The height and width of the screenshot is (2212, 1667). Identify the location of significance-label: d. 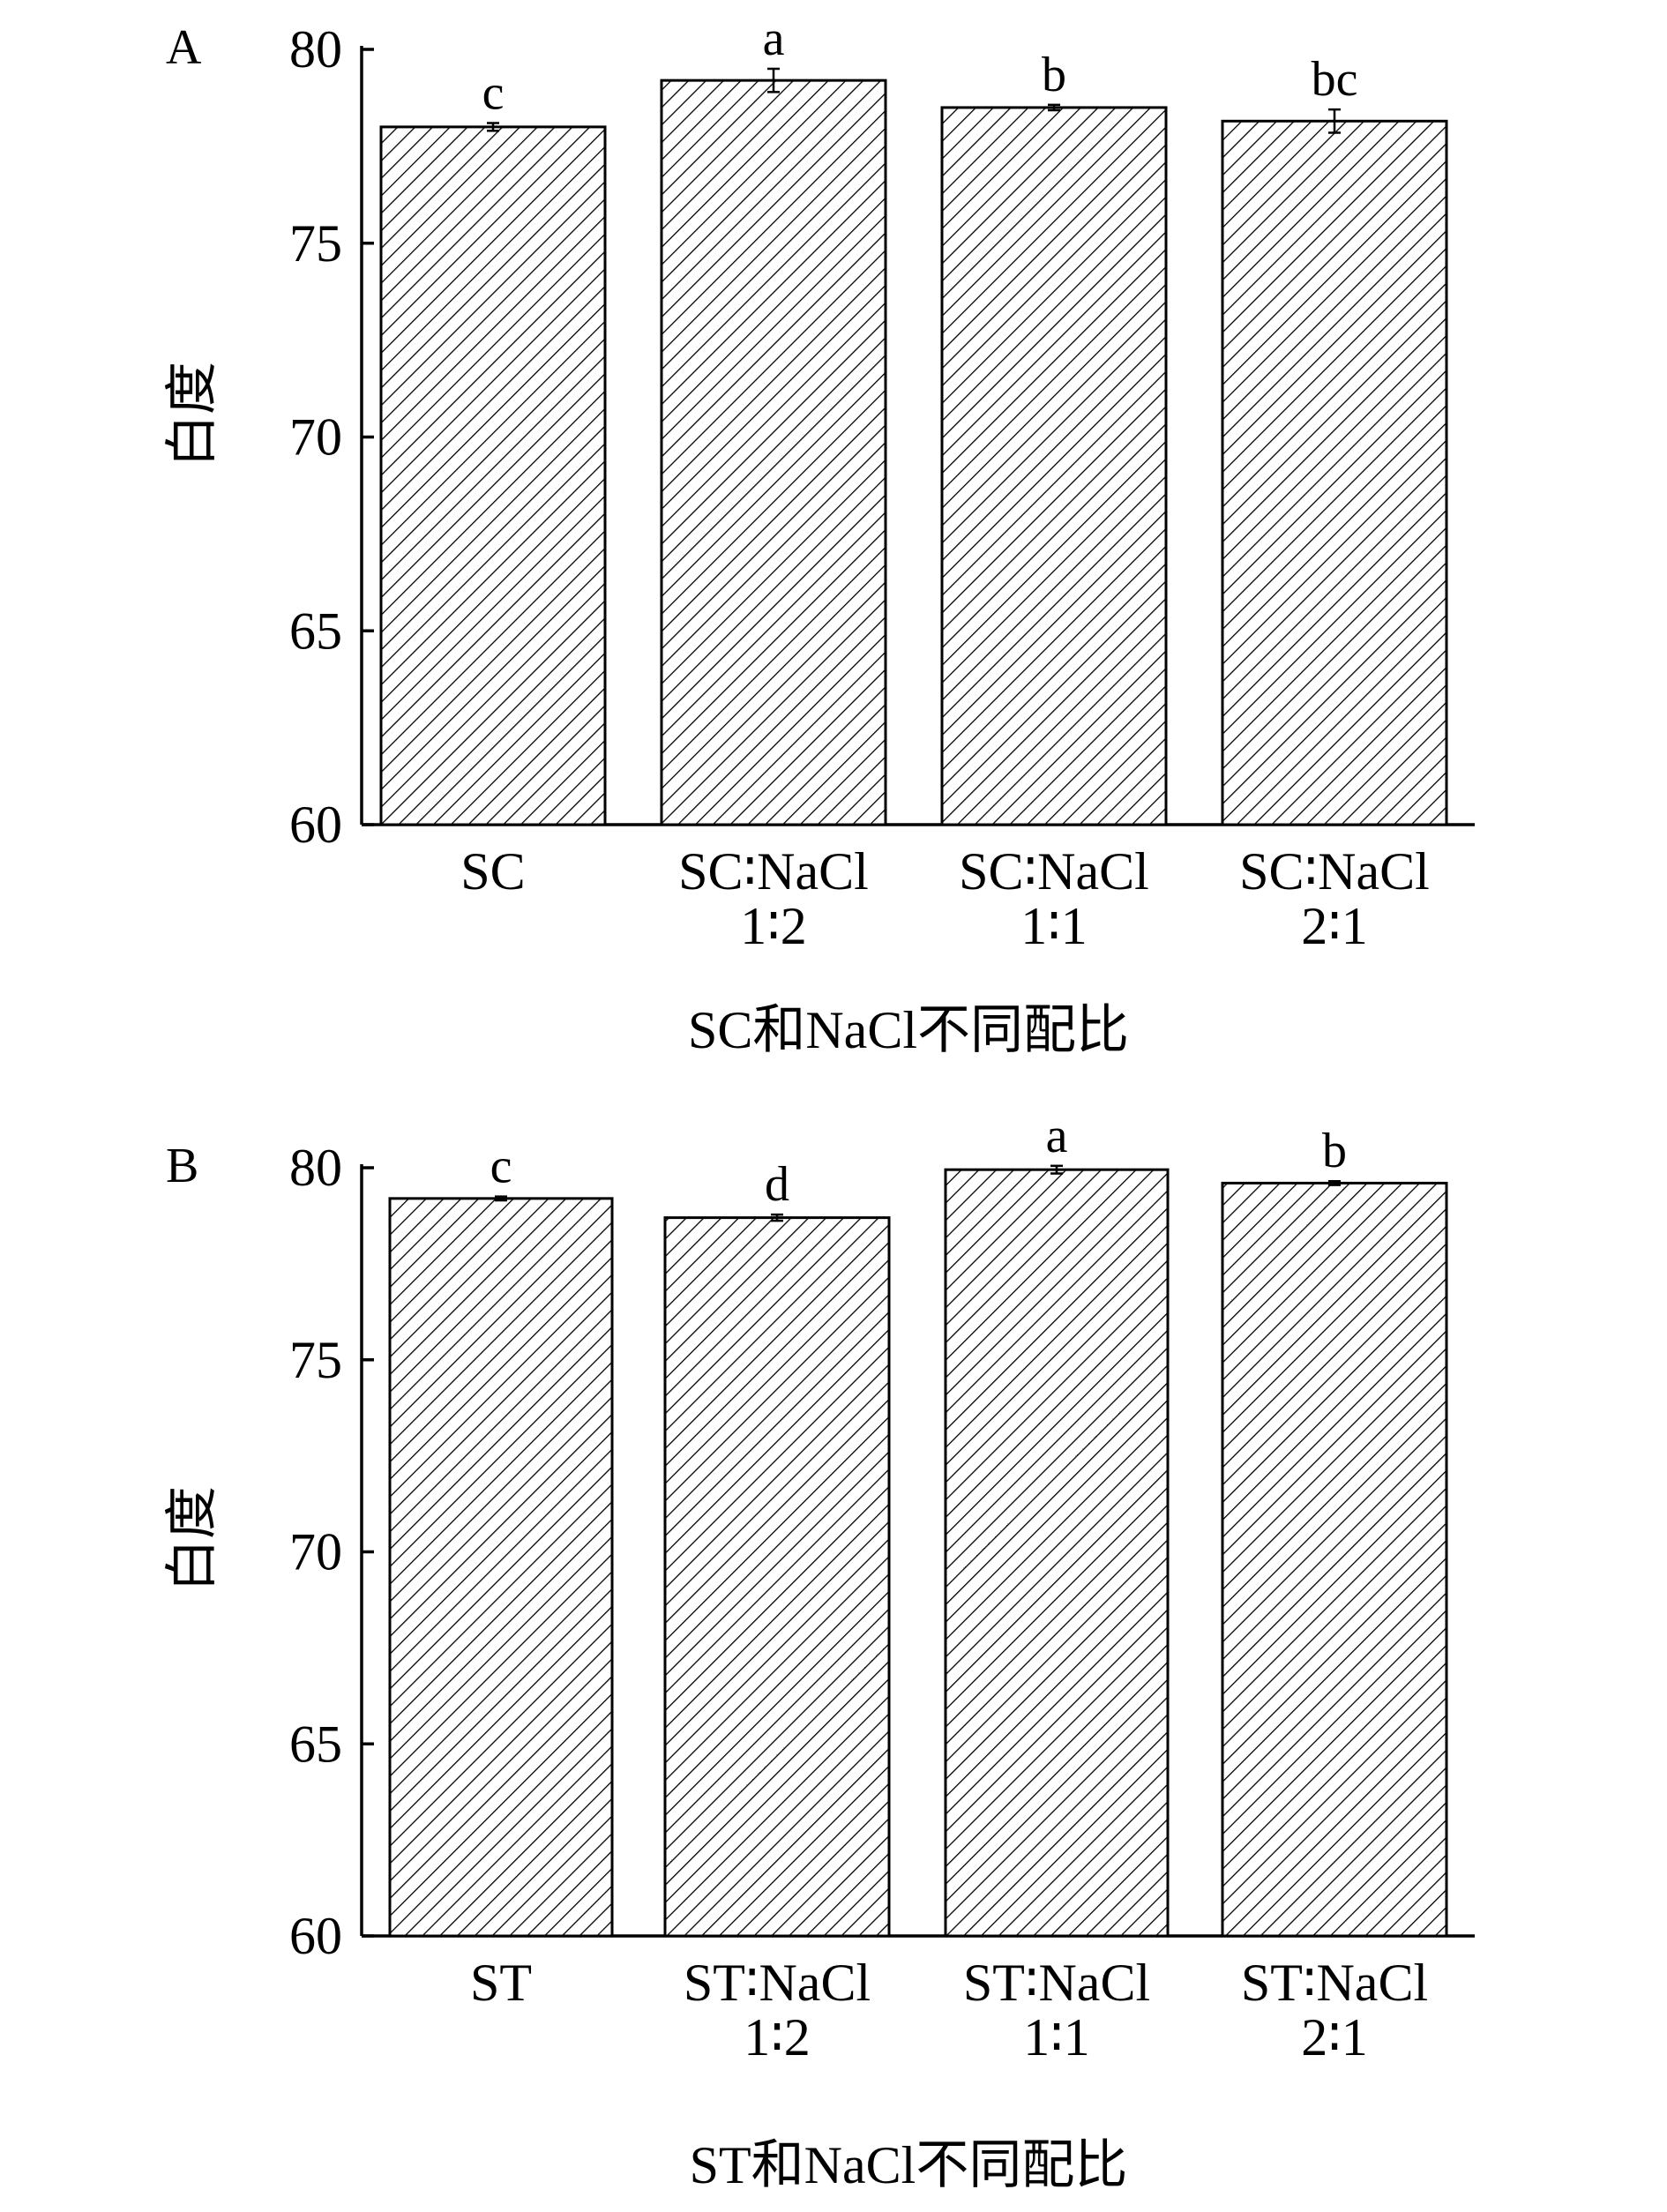
(777, 1184).